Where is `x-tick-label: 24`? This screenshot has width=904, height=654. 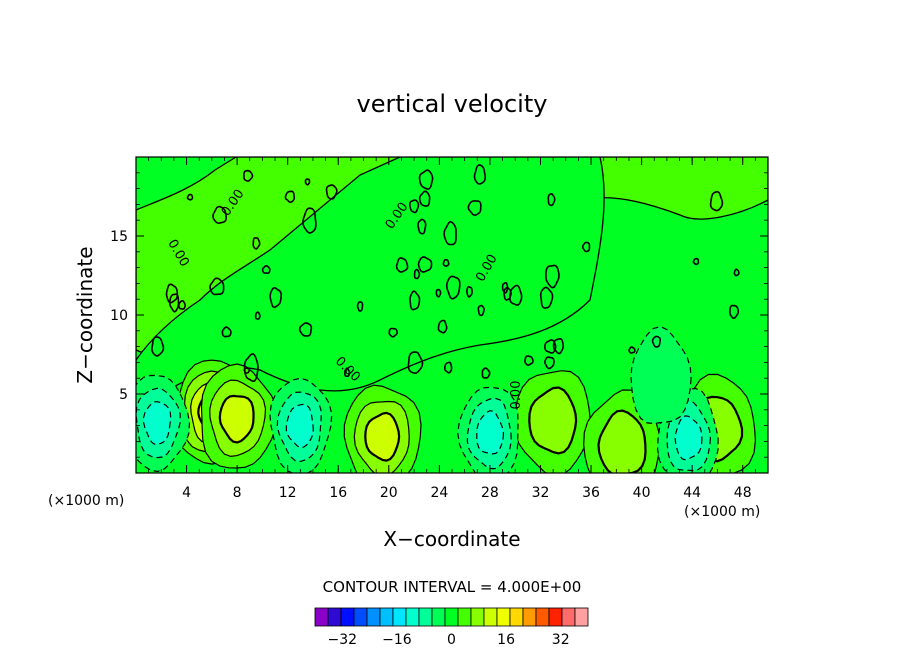
x-tick-label: 24 is located at coordinates (439, 493).